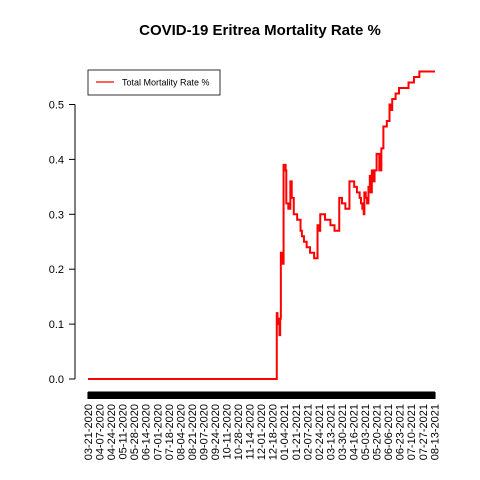  What do you see at coordinates (158, 432) in the screenshot?
I see `x-tick-label: 07-01-2020` at bounding box center [158, 432].